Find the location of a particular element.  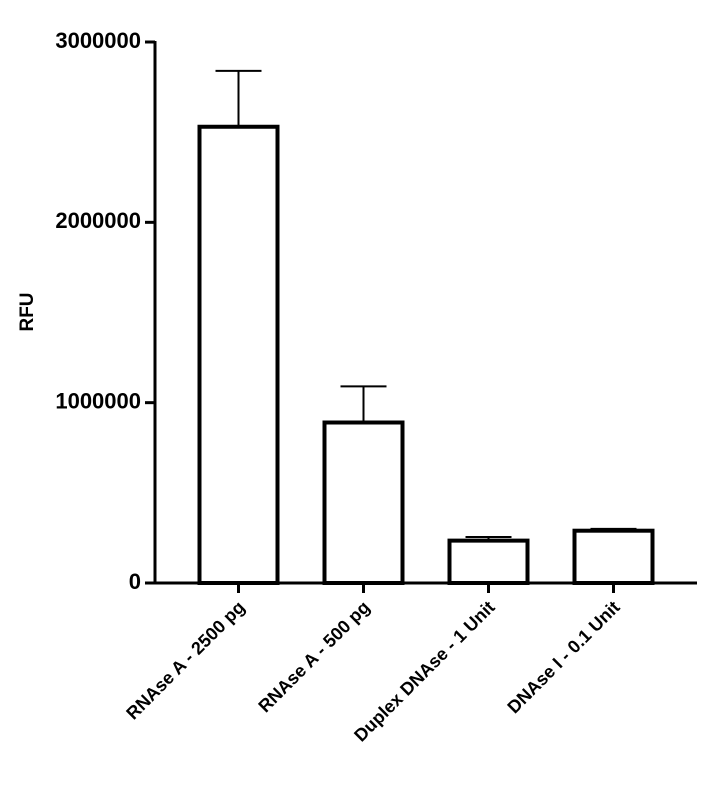

x-tick-label: RNAse A - 500 pg is located at coordinates (313, 656).